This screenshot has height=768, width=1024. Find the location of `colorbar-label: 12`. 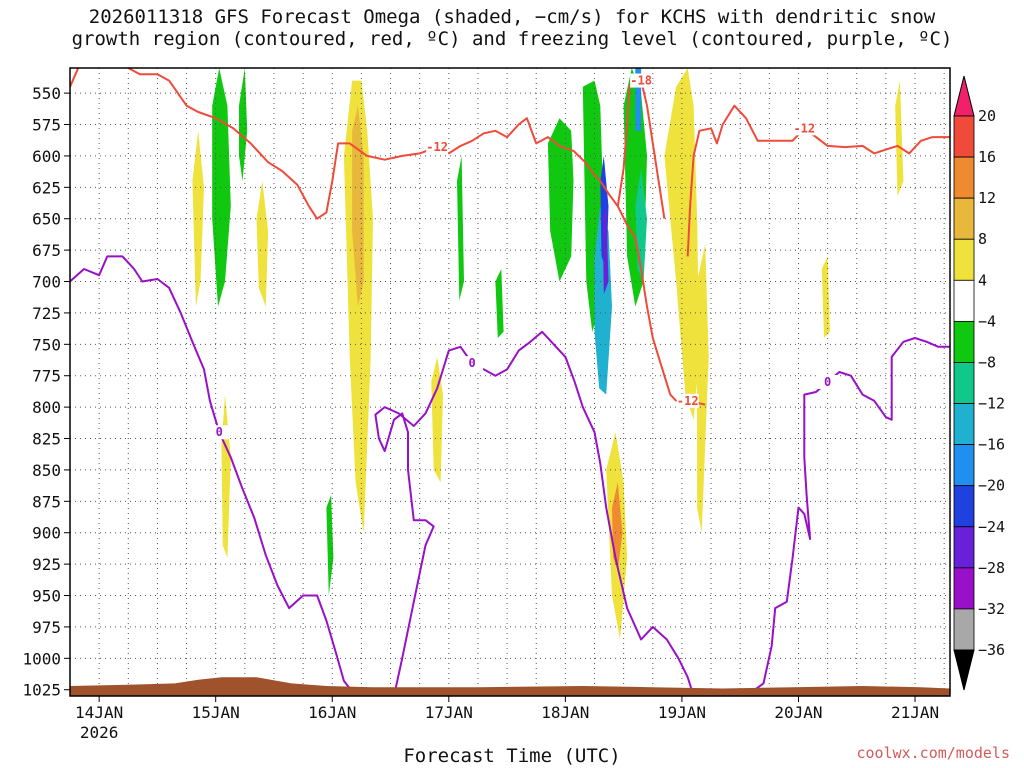

colorbar-label: 12 is located at coordinates (987, 198).